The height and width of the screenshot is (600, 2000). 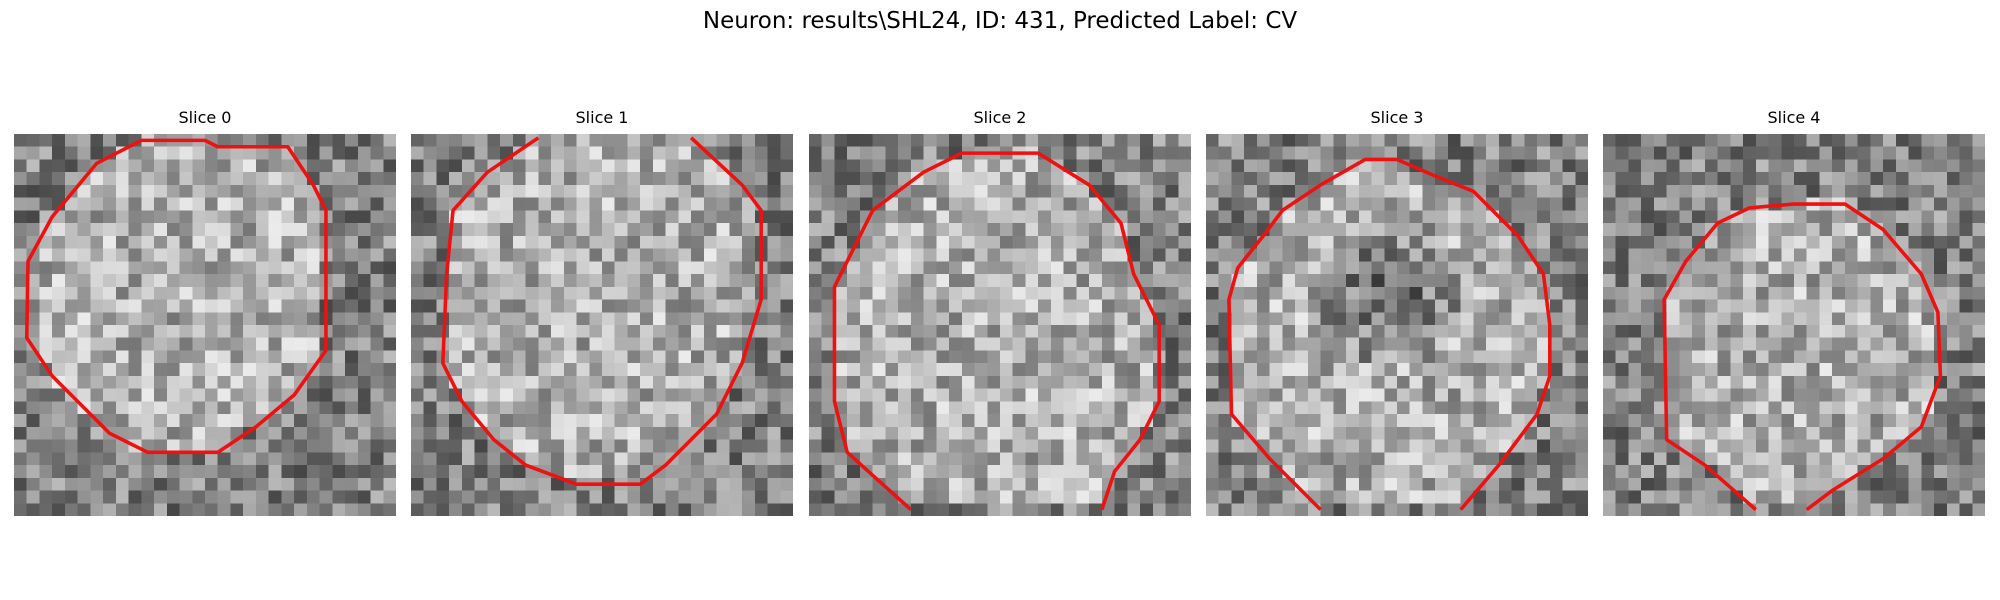 What do you see at coordinates (1000, 117) in the screenshot?
I see `slice-title-2: Slice 2` at bounding box center [1000, 117].